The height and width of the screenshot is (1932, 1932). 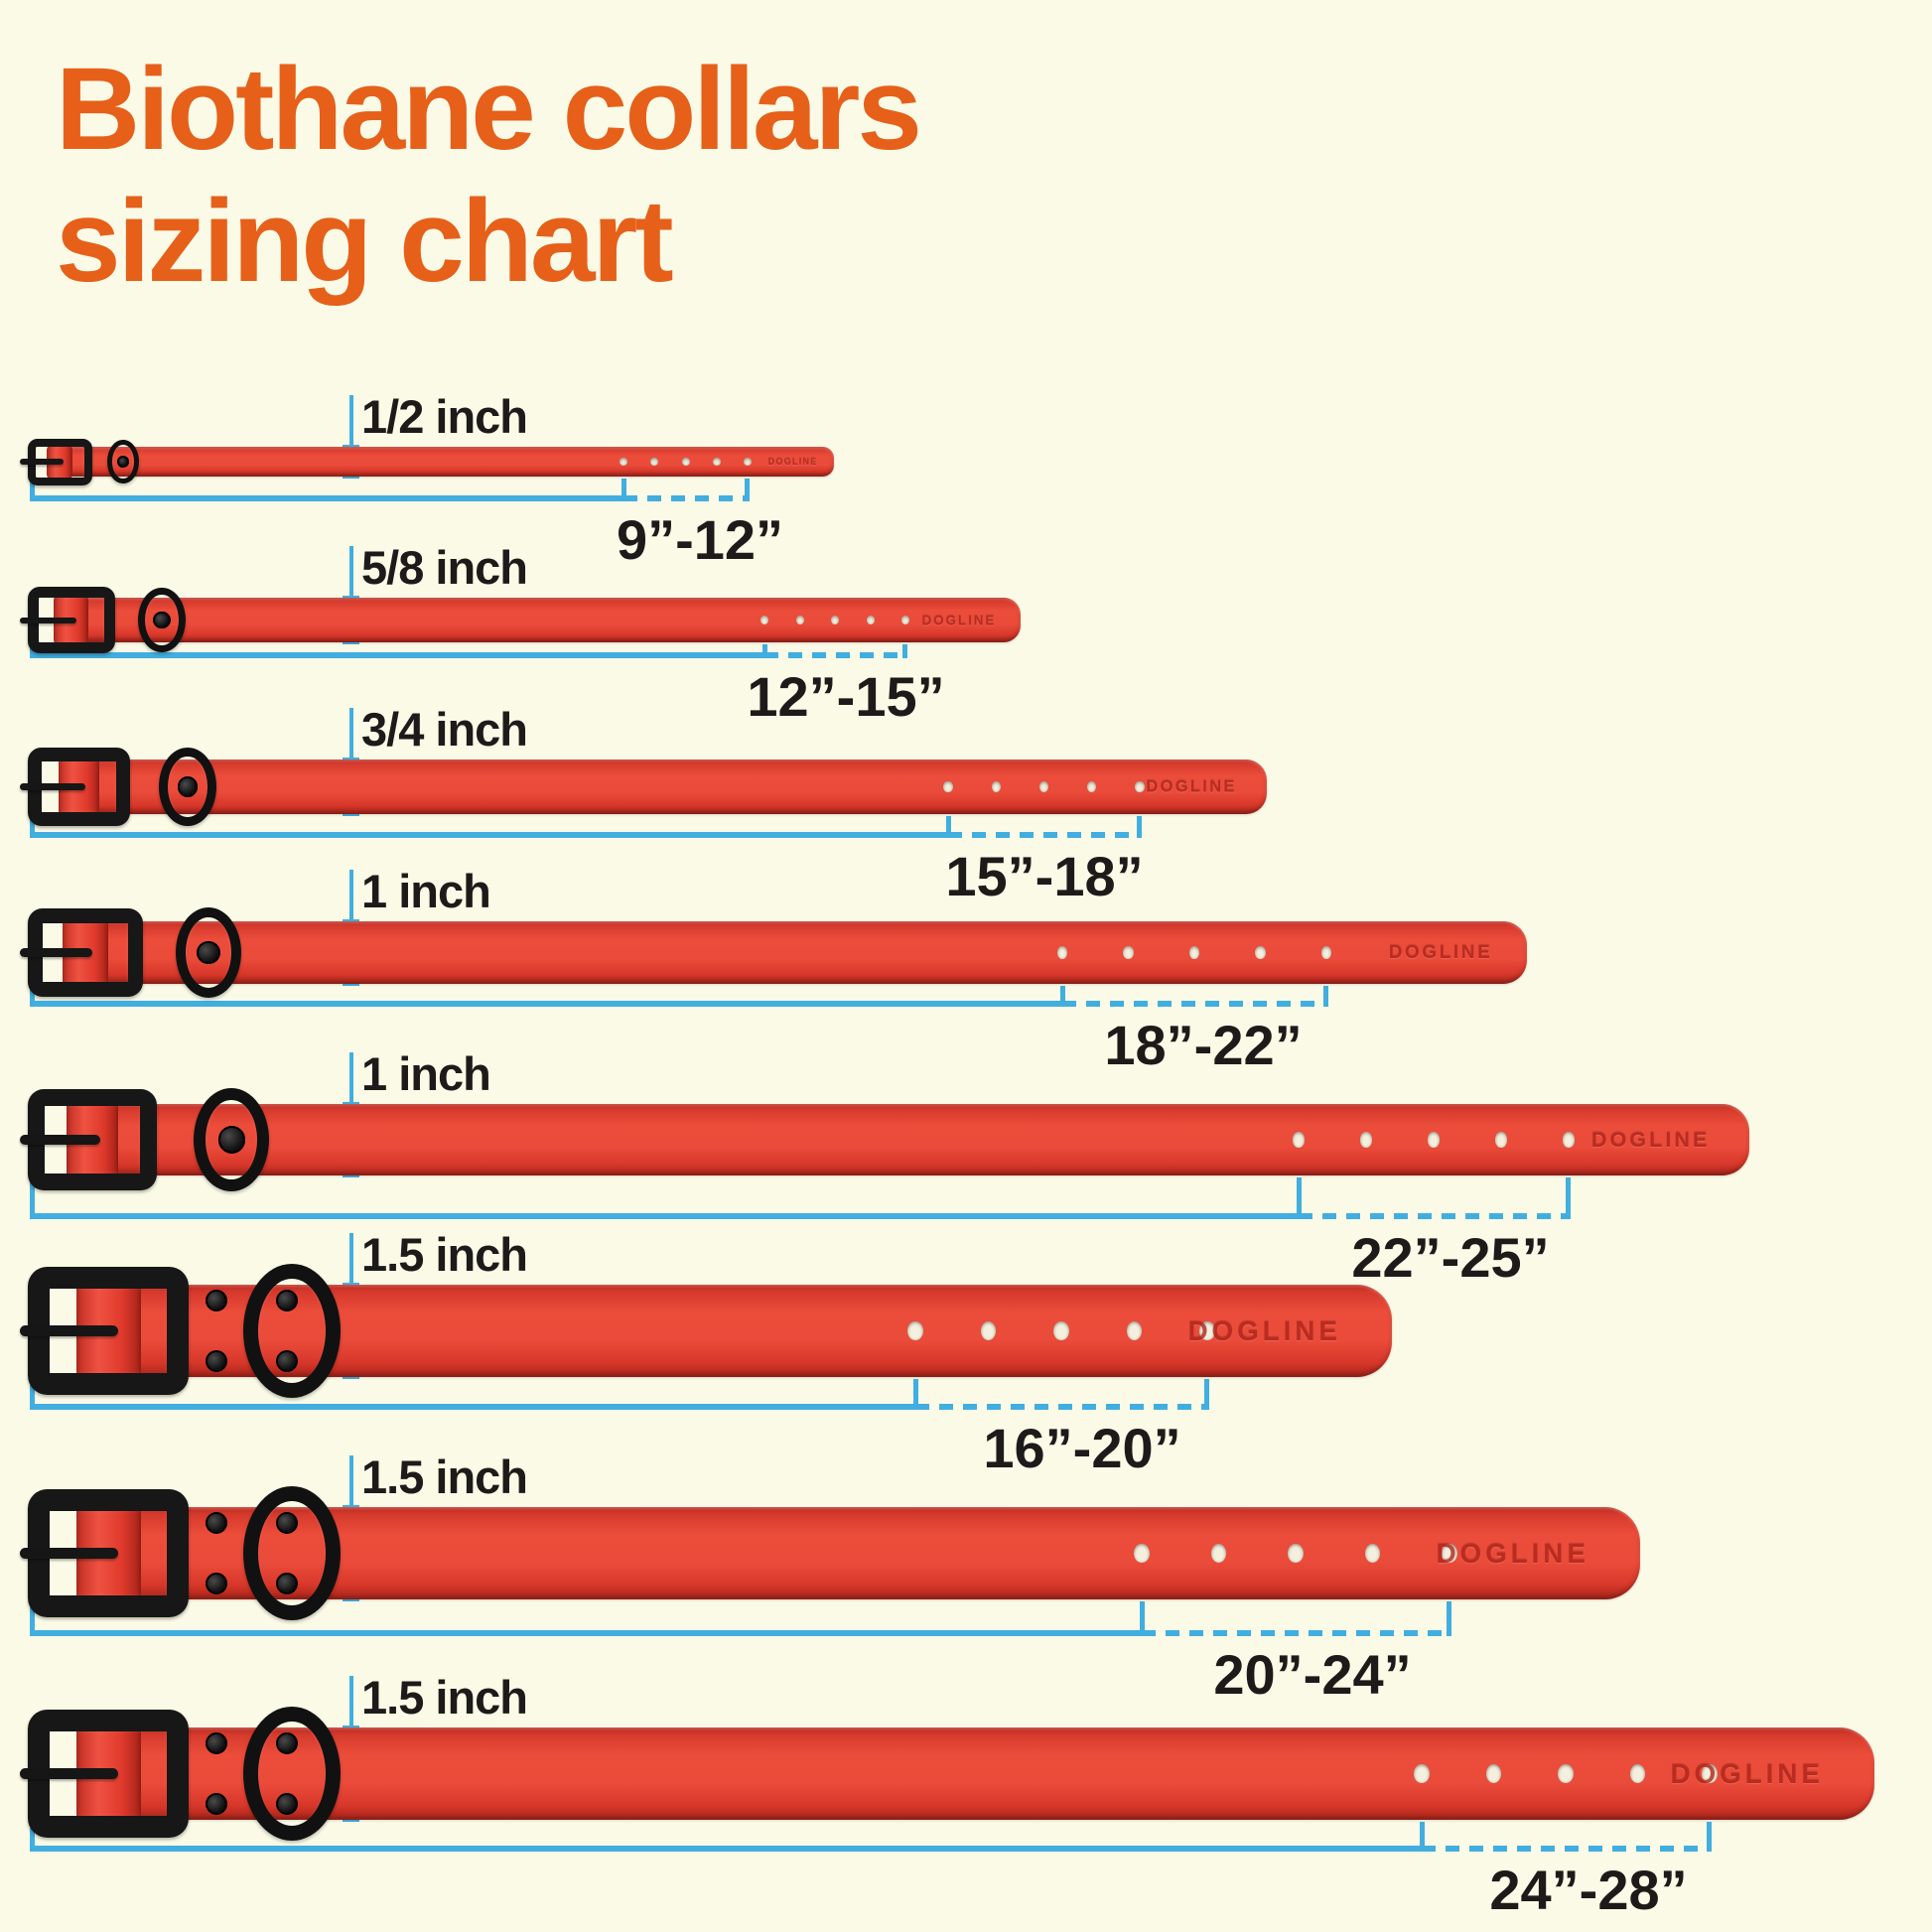 What do you see at coordinates (292, 1774) in the screenshot?
I see `d-ring` at bounding box center [292, 1774].